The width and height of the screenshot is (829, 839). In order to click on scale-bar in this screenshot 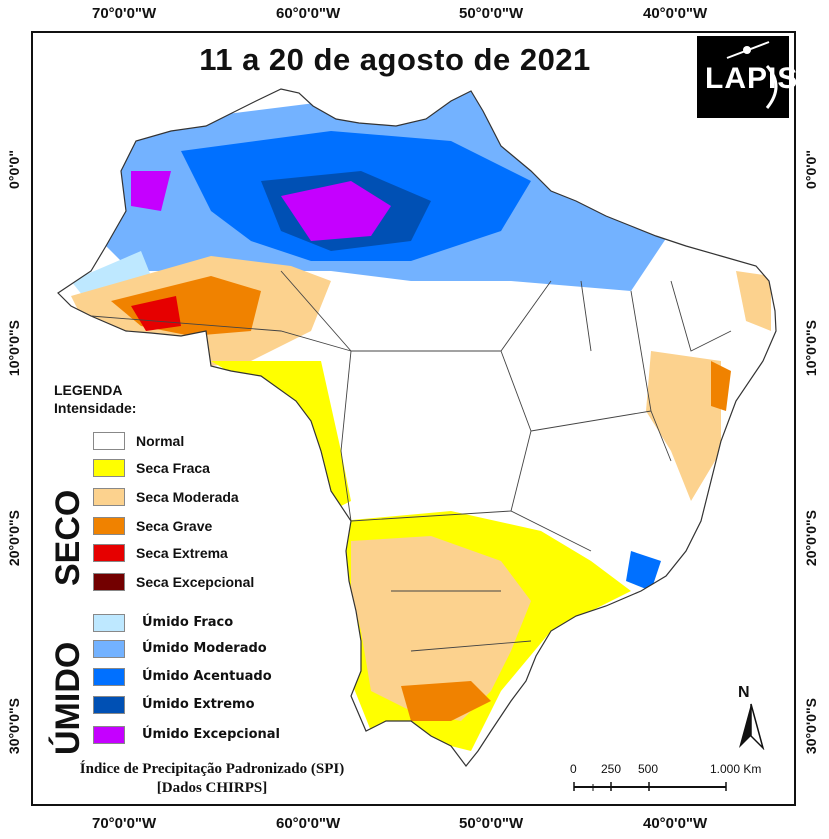, I will do `click(650, 786)`.